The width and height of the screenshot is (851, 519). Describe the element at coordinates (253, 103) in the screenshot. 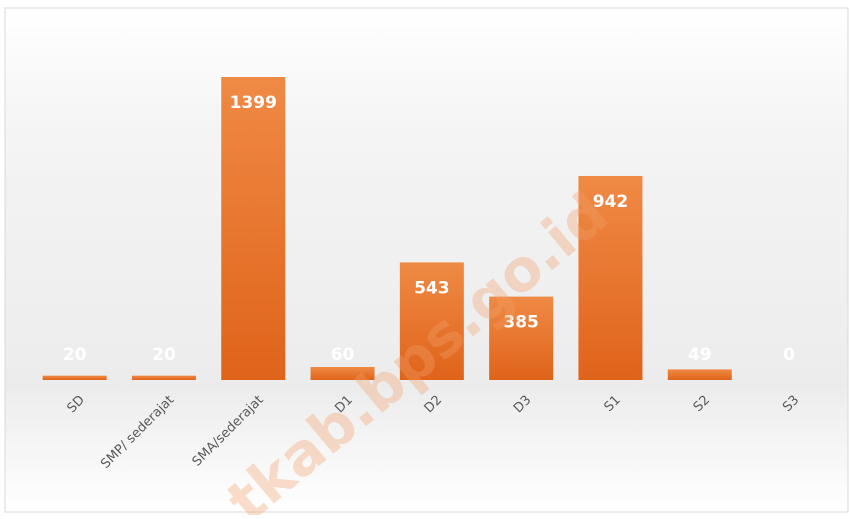

I see `data-label: 1399` at that location.